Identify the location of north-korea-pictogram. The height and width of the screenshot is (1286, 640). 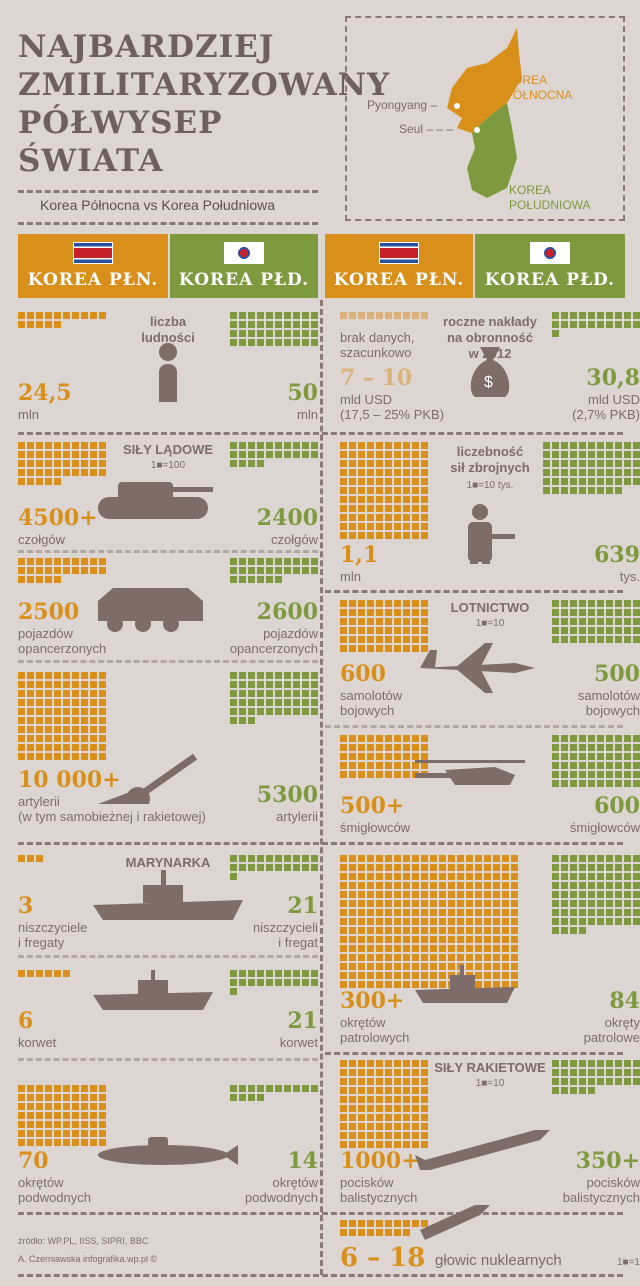
(62, 973).